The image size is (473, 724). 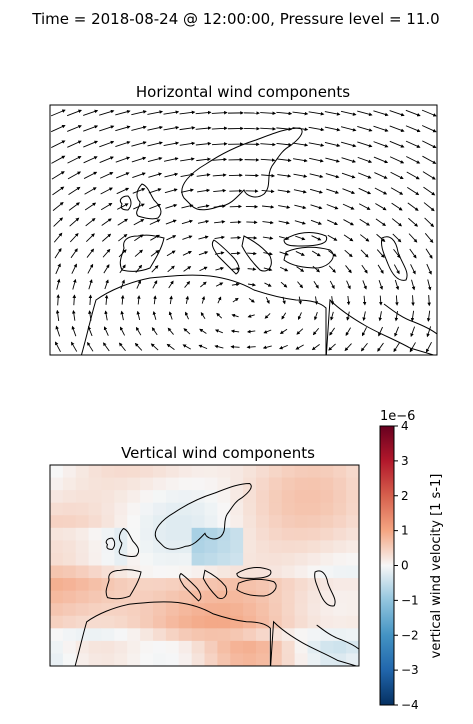 I want to click on colorbar-tick-label: −3, so click(x=410, y=670).